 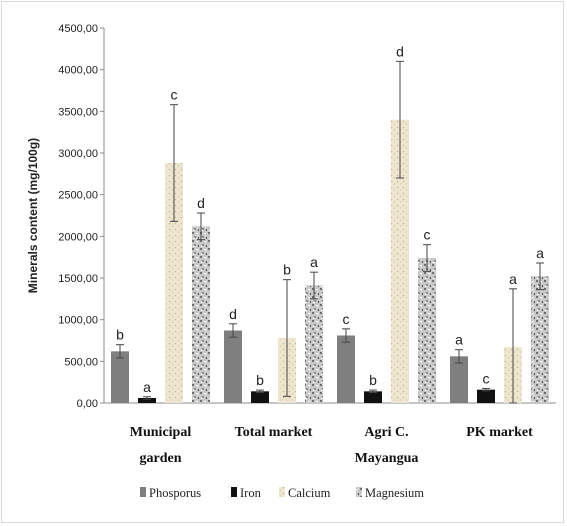 What do you see at coordinates (309, 493) in the screenshot?
I see `legend-label: Calcium` at bounding box center [309, 493].